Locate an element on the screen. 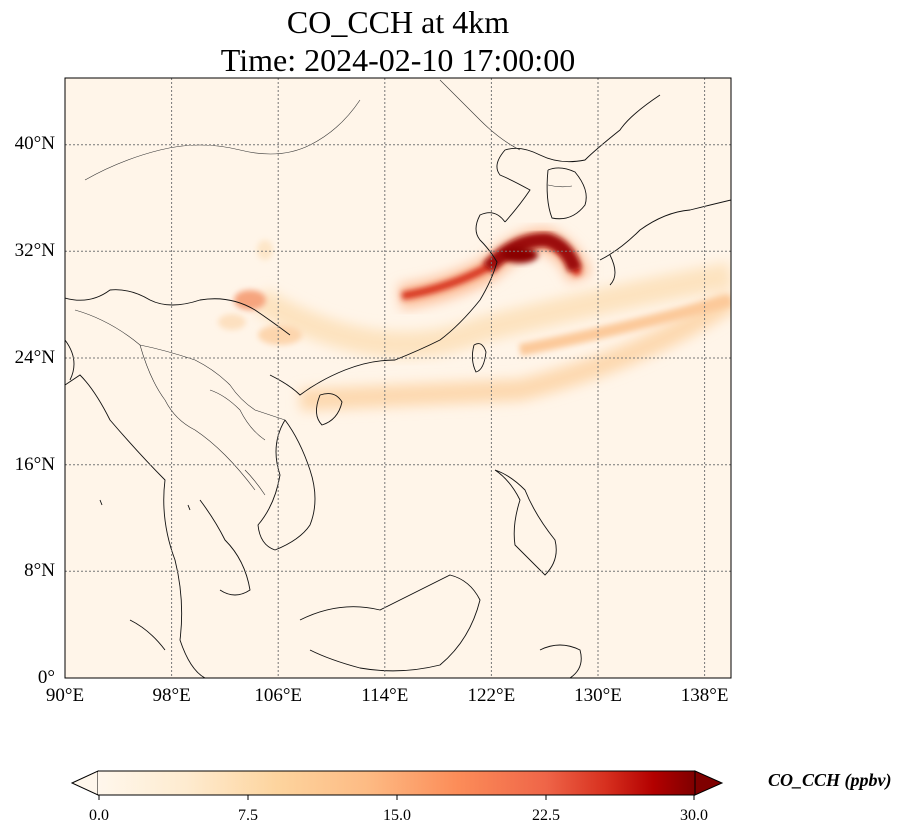 The width and height of the screenshot is (921, 836). lat-tick-32: 32°N is located at coordinates (34, 250).